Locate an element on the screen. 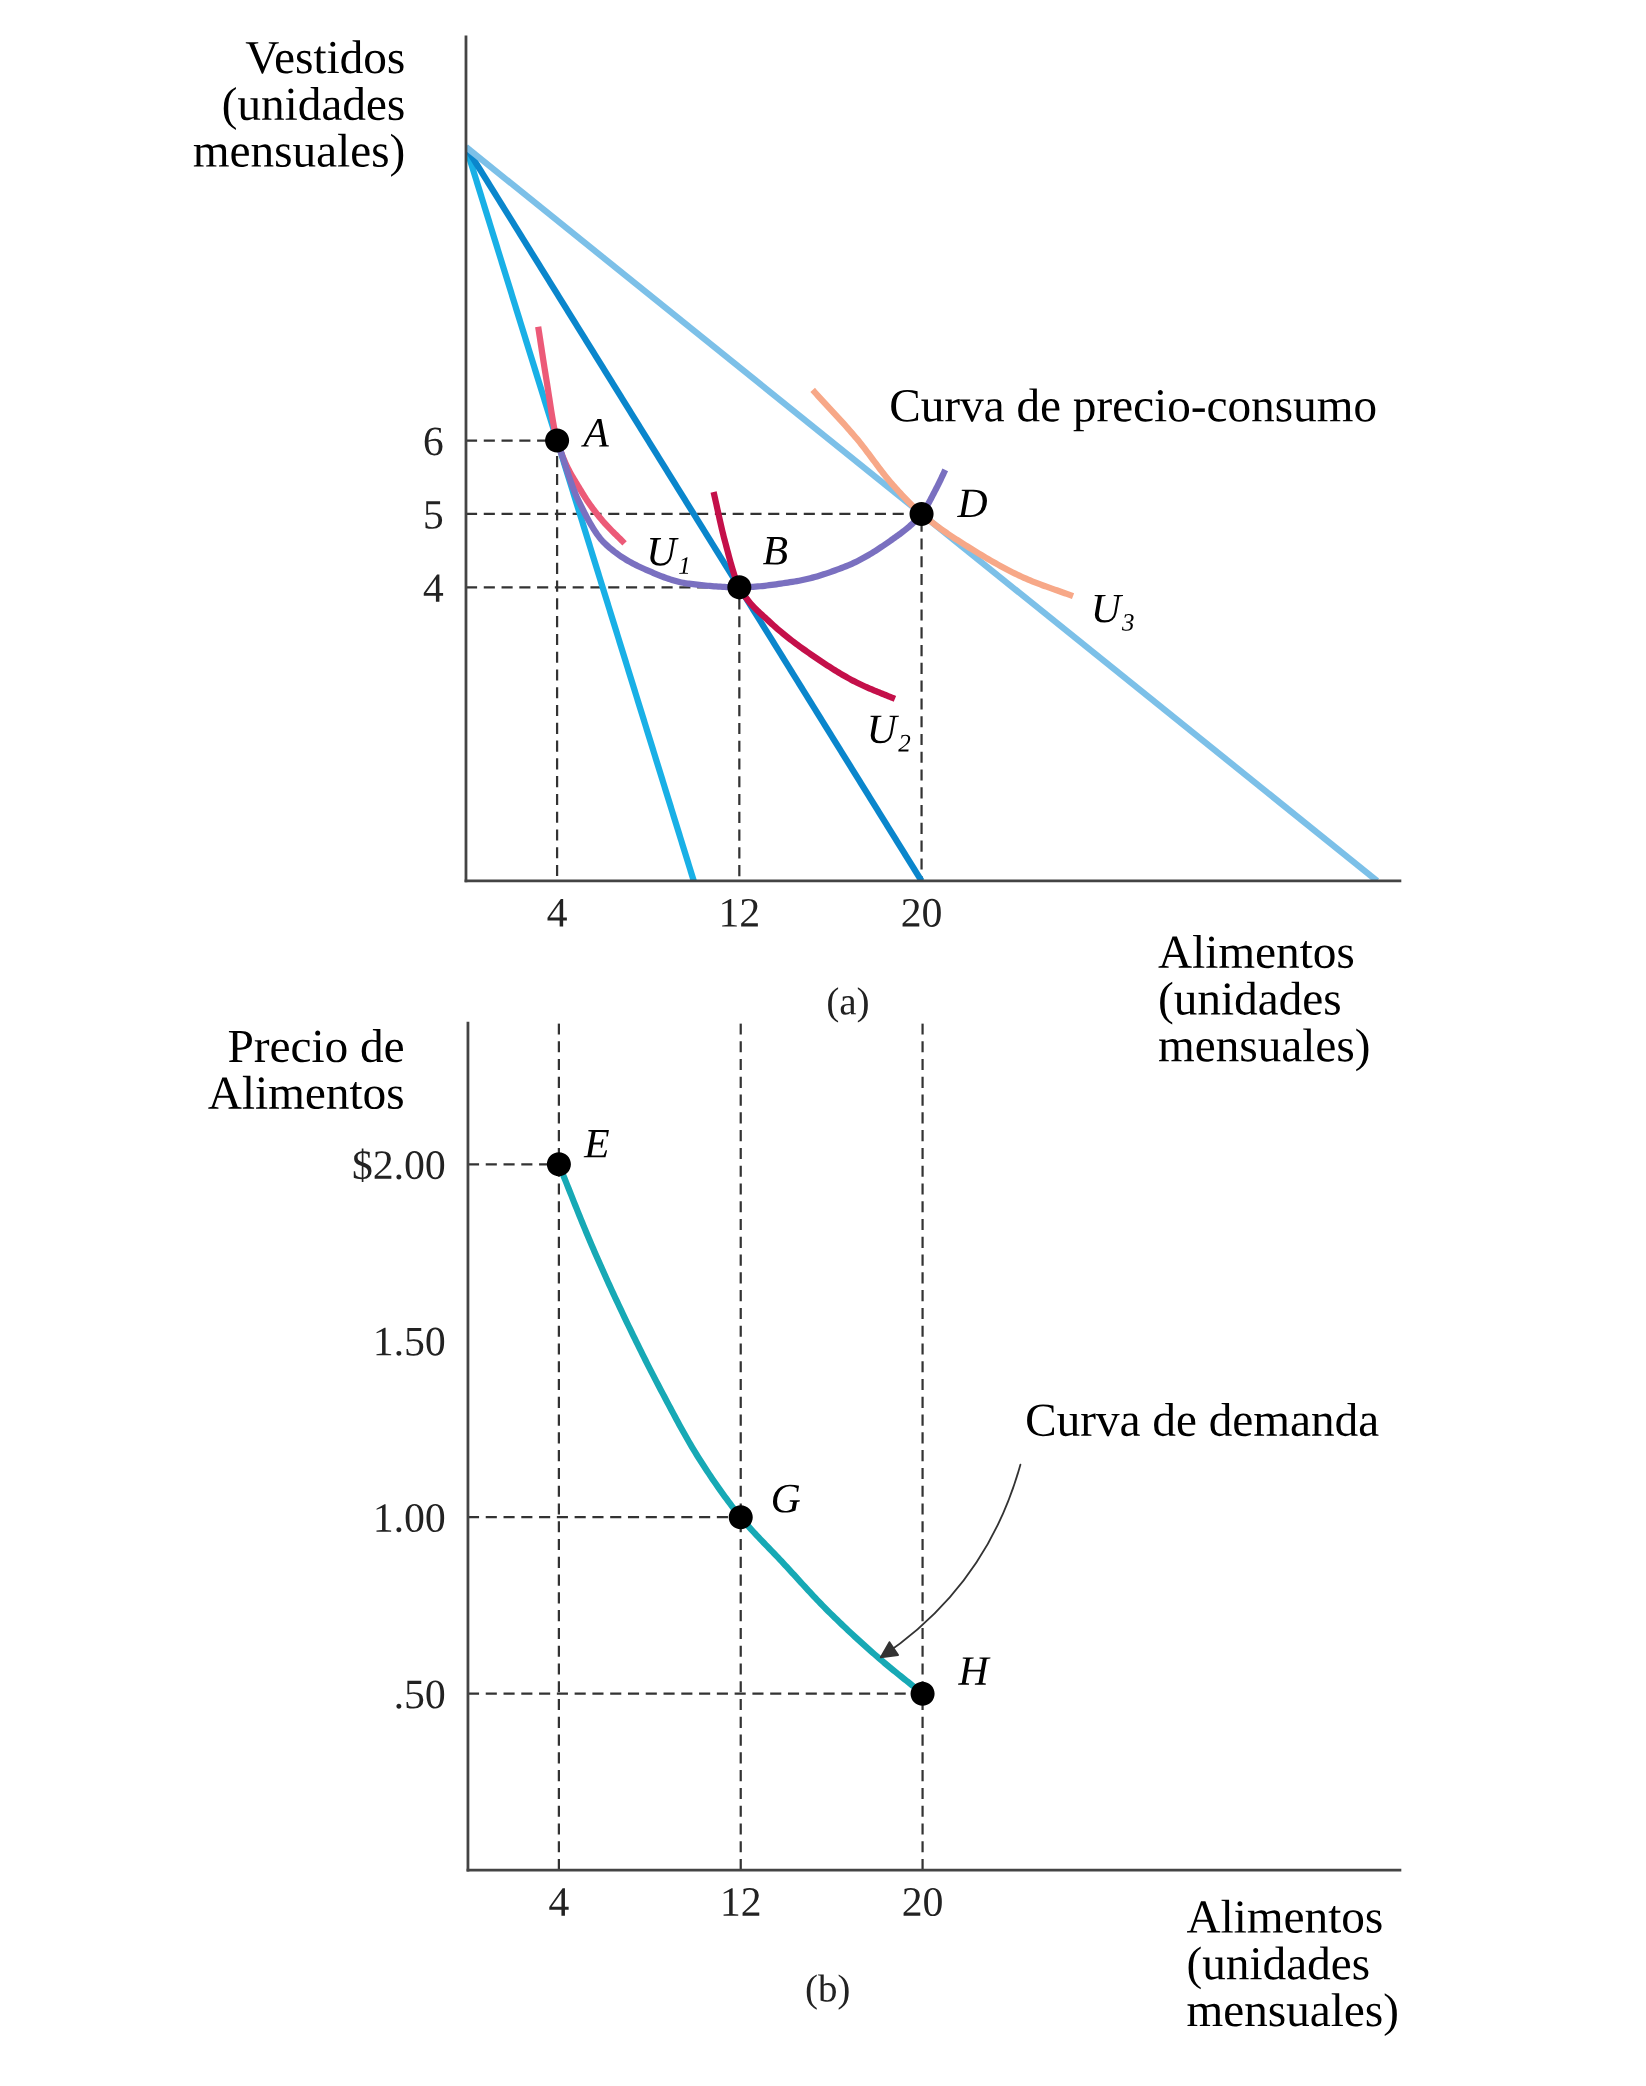 The width and height of the screenshot is (1646, 2086). annotation: A is located at coordinates (595, 433).